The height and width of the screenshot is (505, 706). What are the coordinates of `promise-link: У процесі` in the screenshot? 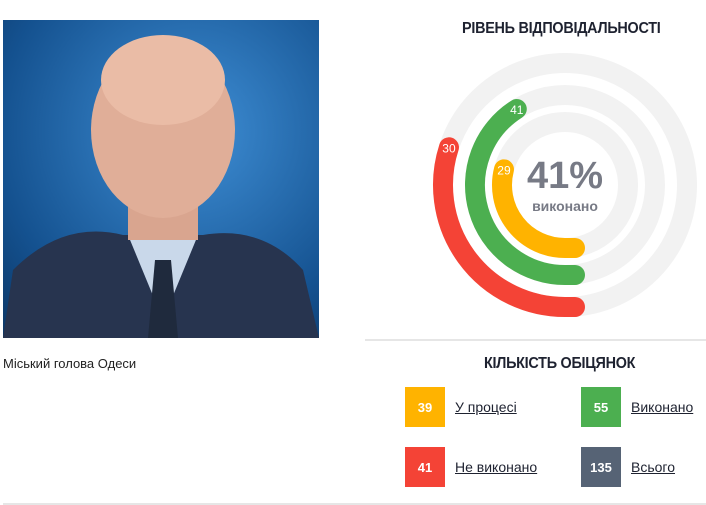 It's located at (486, 407).